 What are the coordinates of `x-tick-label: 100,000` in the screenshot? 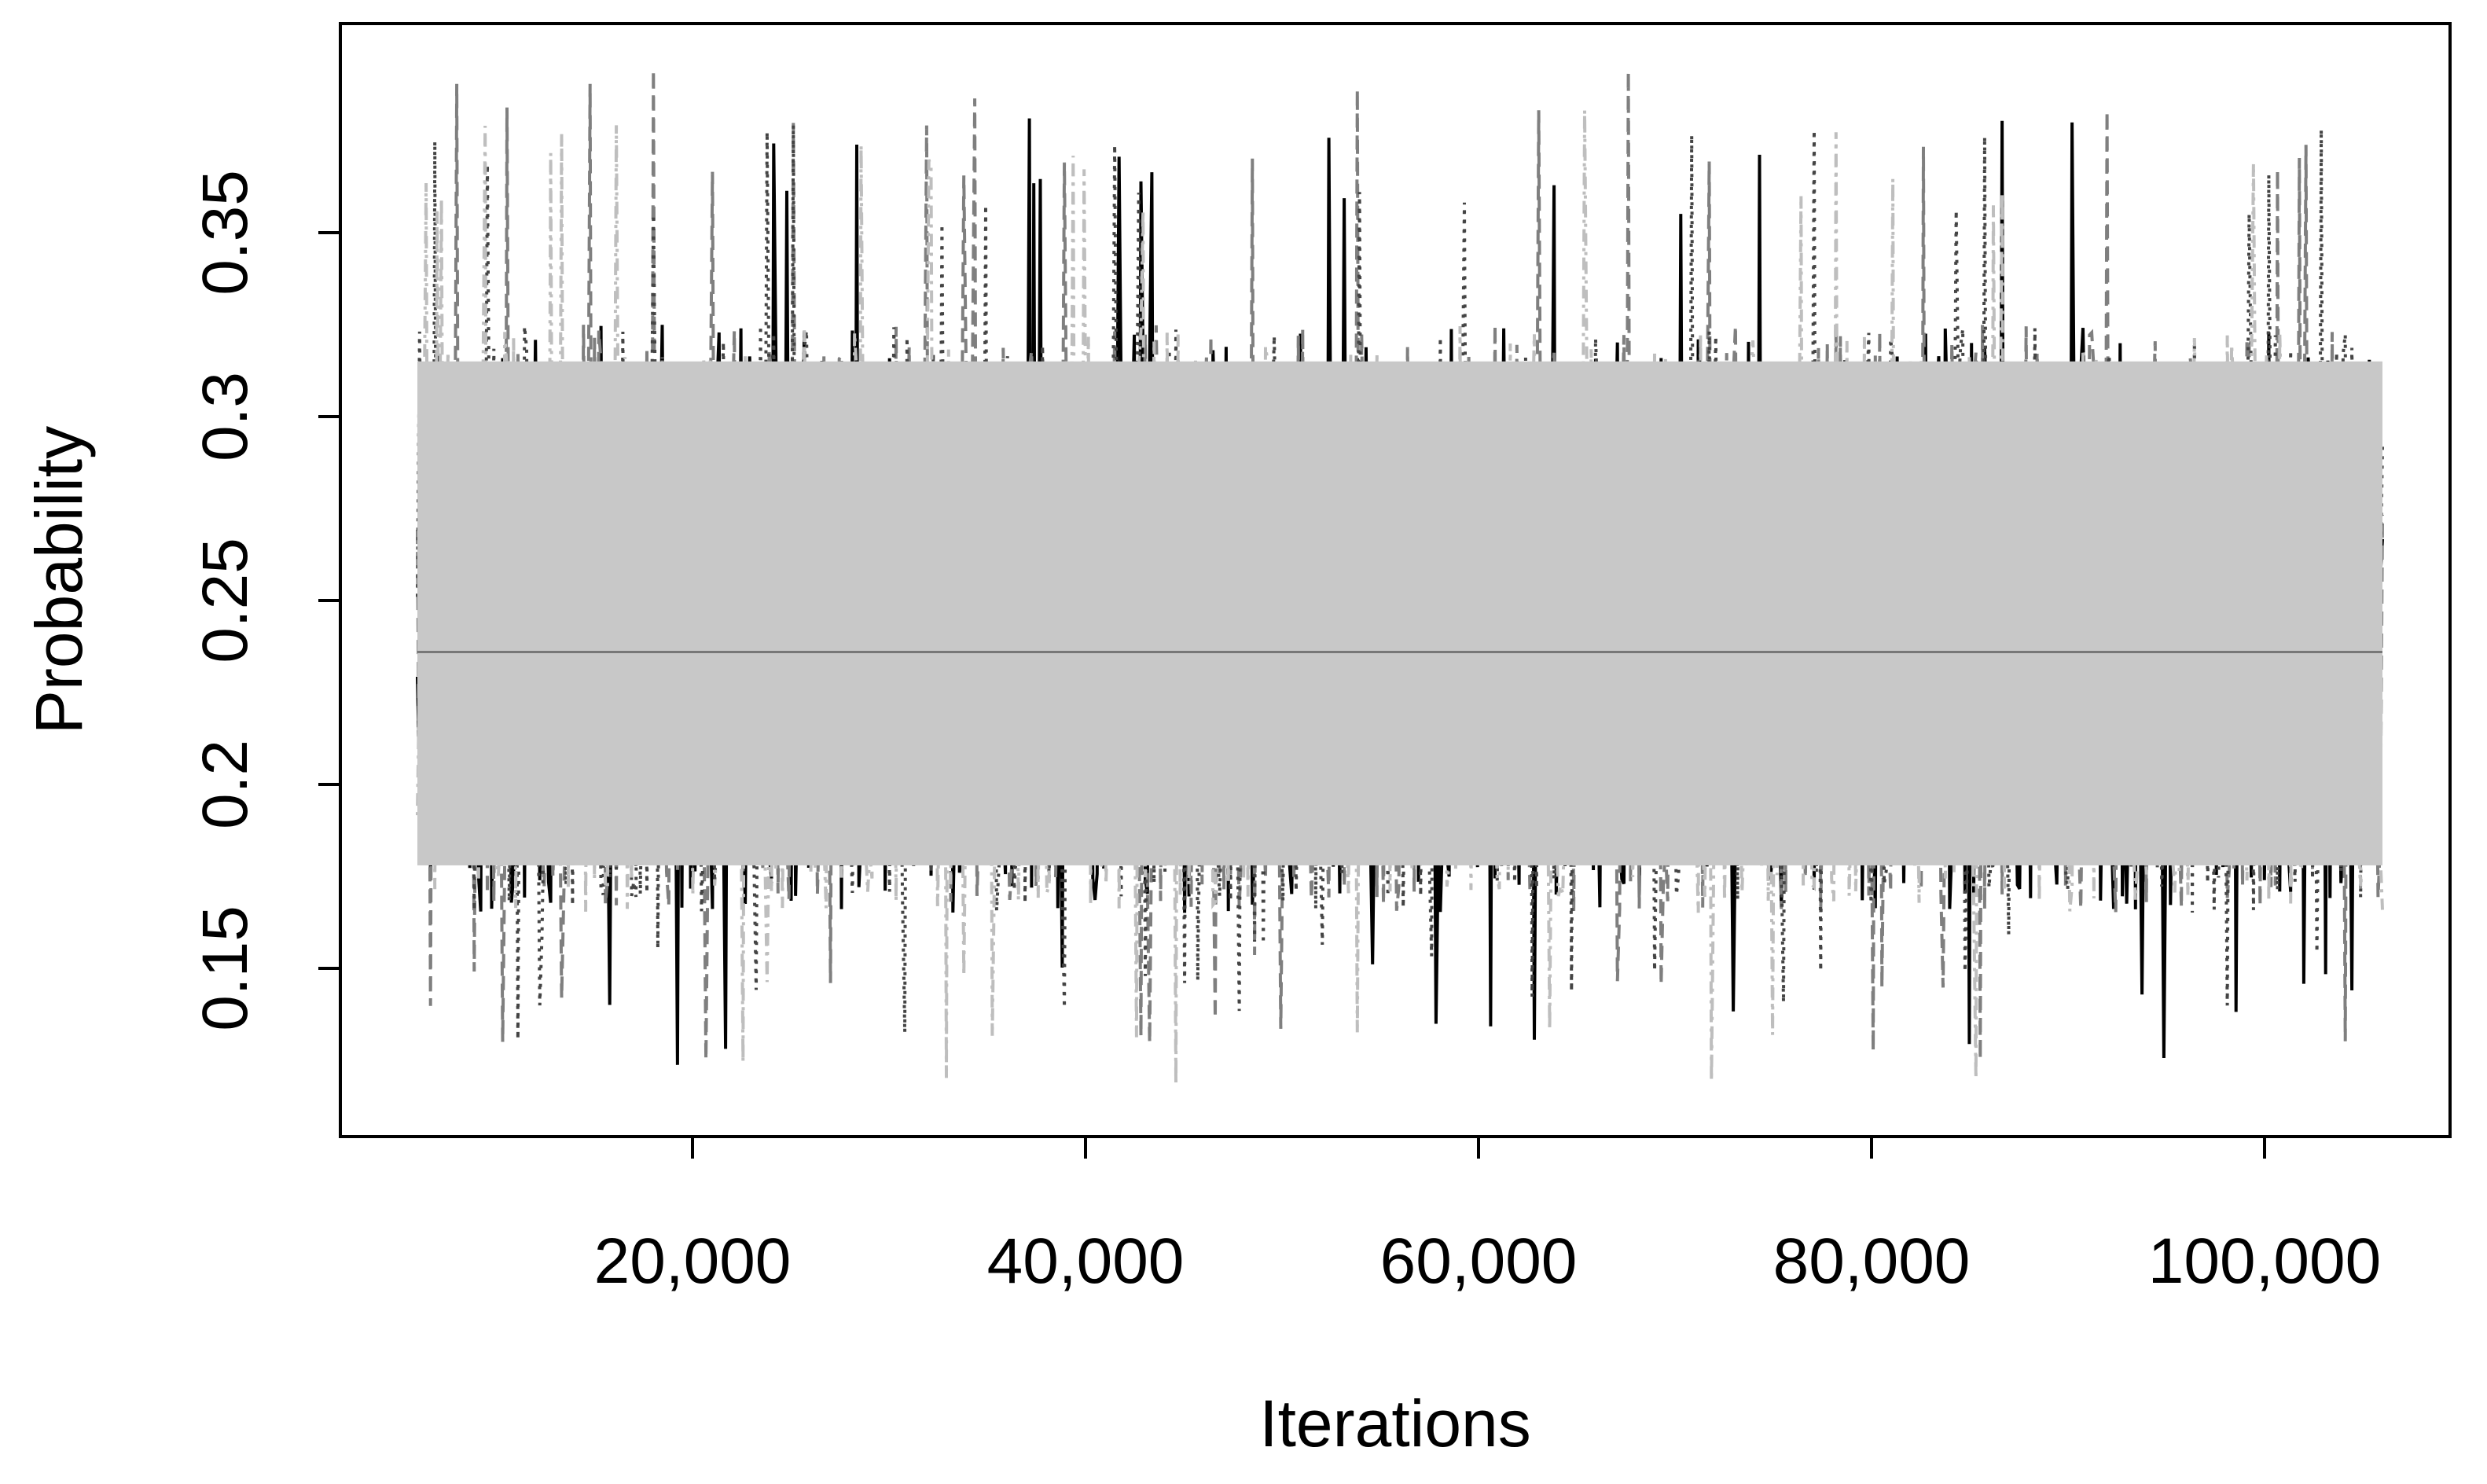 It's located at (2264, 1261).